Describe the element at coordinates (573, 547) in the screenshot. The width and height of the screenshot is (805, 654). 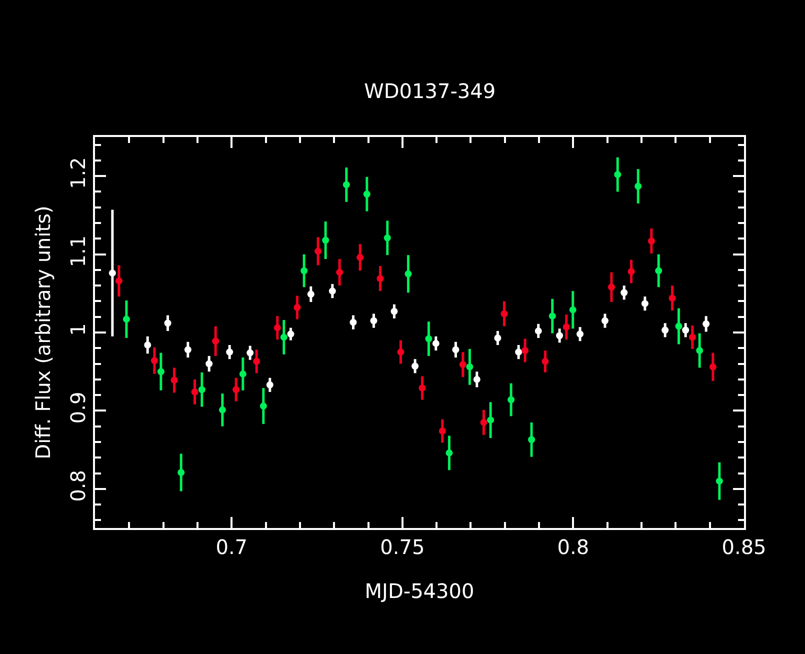
I see `x-tick-label: 0.8` at that location.